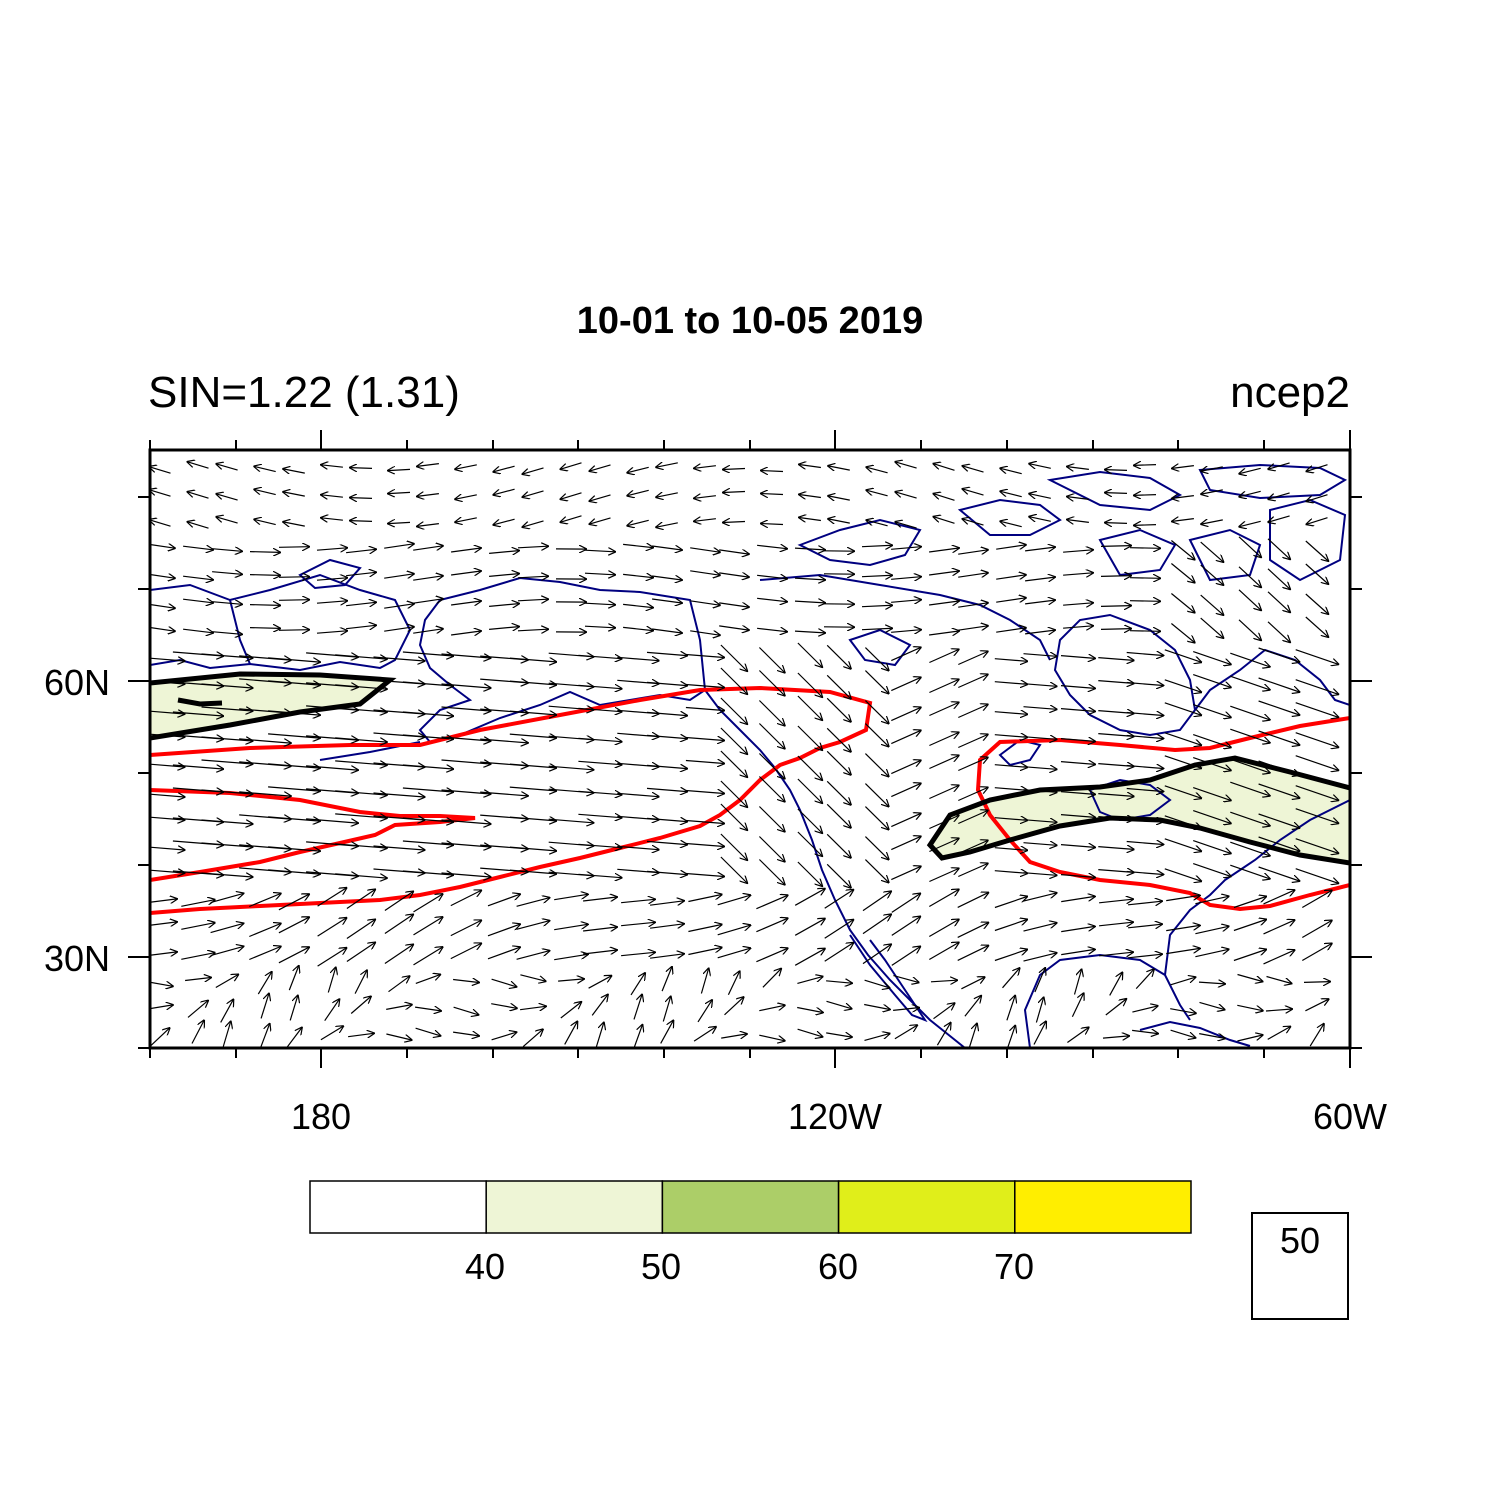 Image resolution: width=1500 pixels, height=1500 pixels. Describe the element at coordinates (1300, 1240) in the screenshot. I see `reference-vector-label: 50` at that location.